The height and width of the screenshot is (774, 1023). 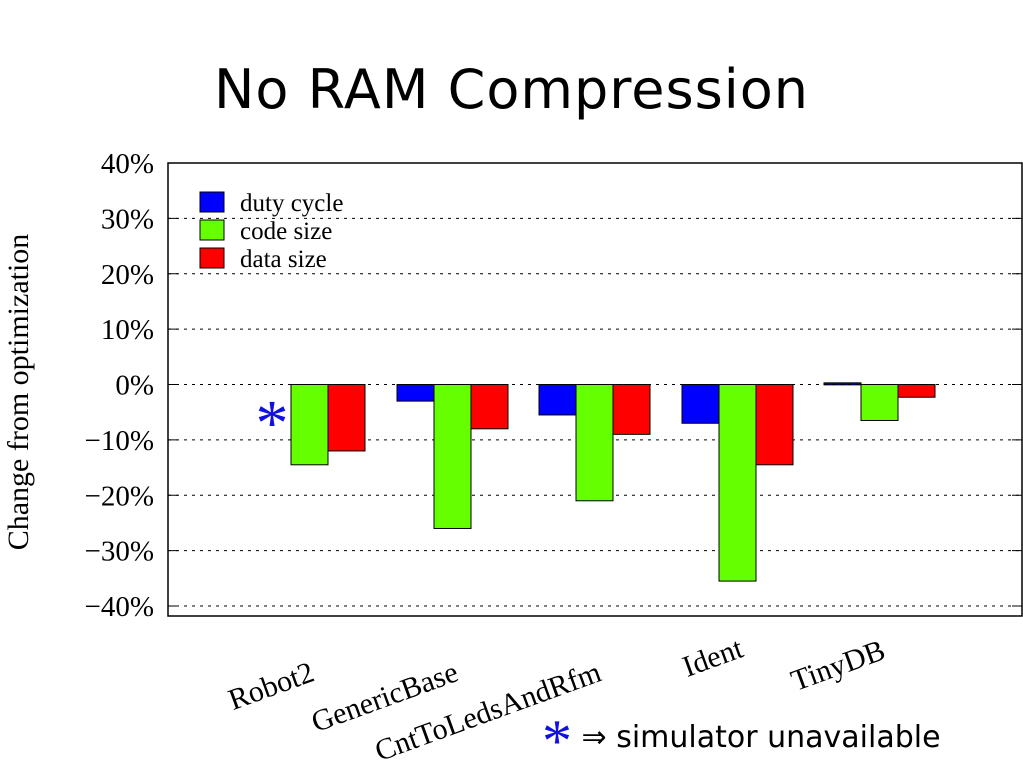 I want to click on y-tick-label: 40%, so click(x=127, y=164).